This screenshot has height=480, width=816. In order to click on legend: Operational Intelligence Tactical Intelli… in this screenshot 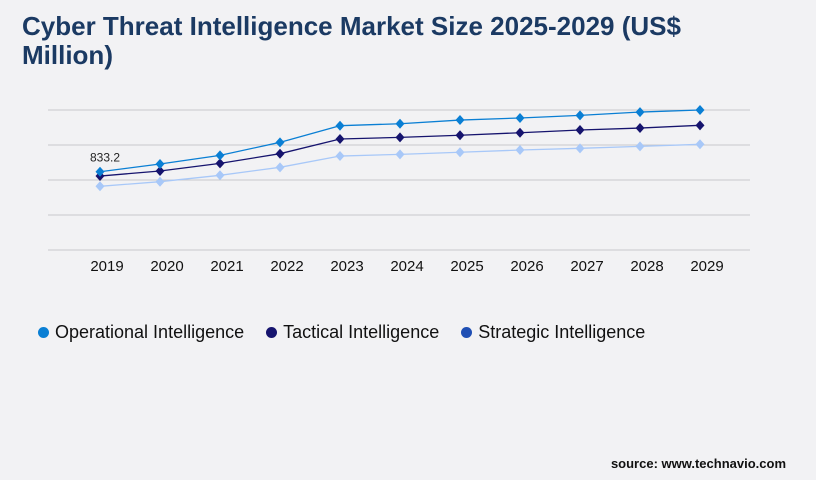, I will do `click(341, 332)`.